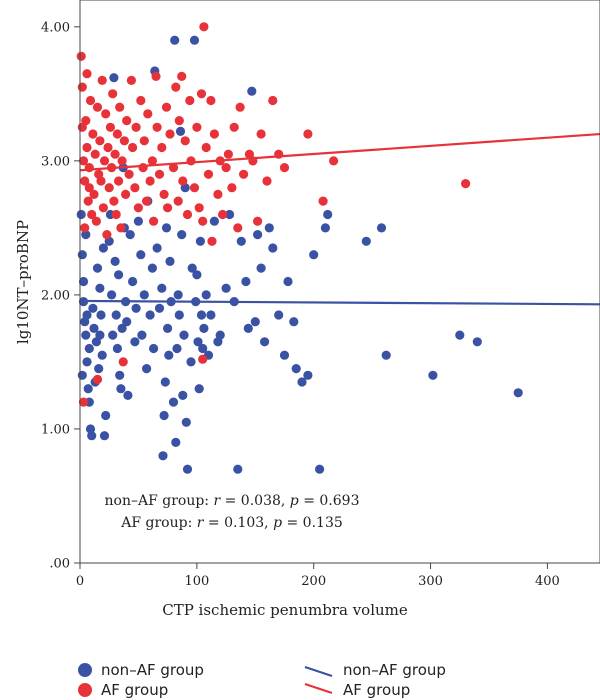  Describe the element at coordinates (285, 610) in the screenshot. I see `x-axis-title: CTP ischemic penumbra volume` at that location.